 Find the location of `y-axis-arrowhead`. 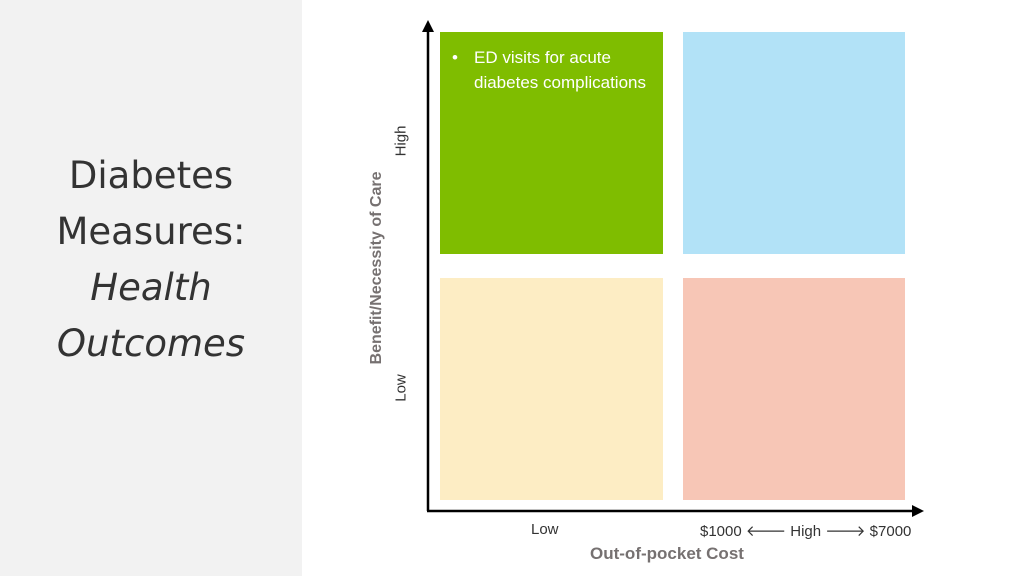

y-axis-arrowhead is located at coordinates (428, 26).